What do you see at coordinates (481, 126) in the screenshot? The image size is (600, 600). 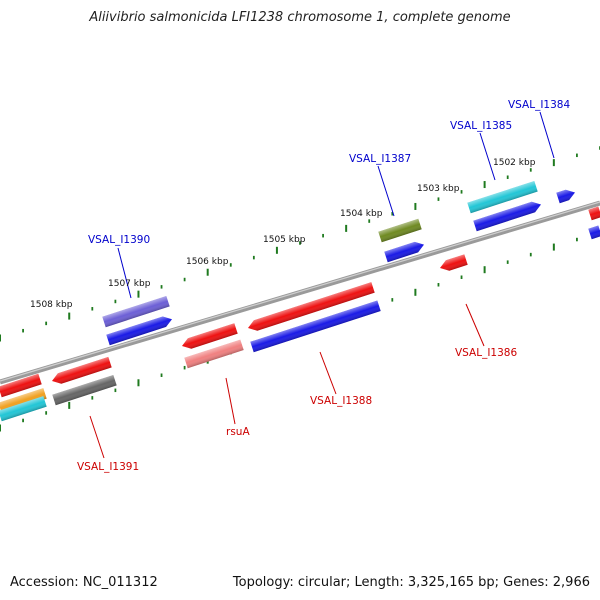 I see `gene-label: VSAL_I1385` at bounding box center [481, 126].